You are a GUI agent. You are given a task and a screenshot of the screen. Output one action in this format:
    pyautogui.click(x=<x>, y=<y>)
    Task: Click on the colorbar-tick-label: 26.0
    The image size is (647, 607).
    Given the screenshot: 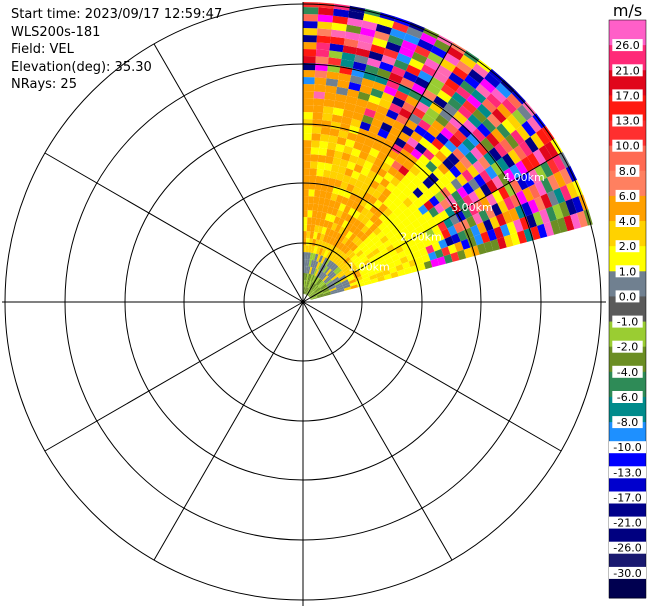 What is the action you would take?
    pyautogui.click(x=627, y=45)
    